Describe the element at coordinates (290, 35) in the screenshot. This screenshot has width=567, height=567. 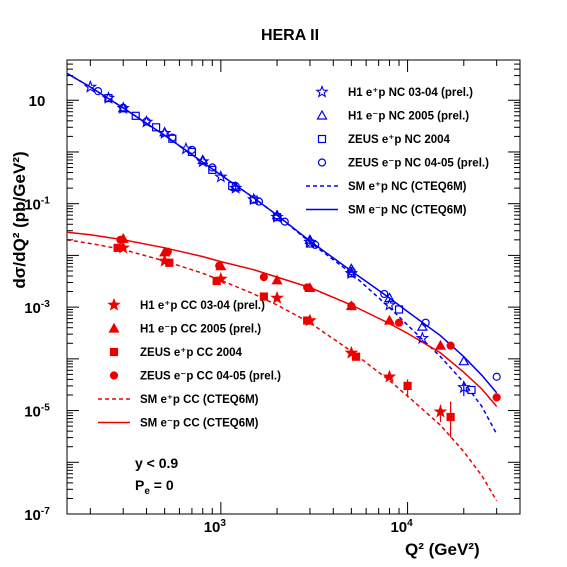
I see `chart-title: HERA II` at that location.